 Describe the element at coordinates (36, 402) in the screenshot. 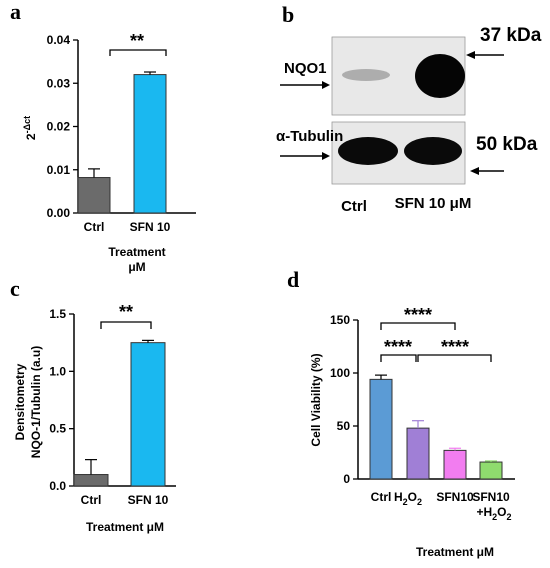

I see `panel-c-y-label-line2: NQO-1/Tubulin (a.u)` at that location.